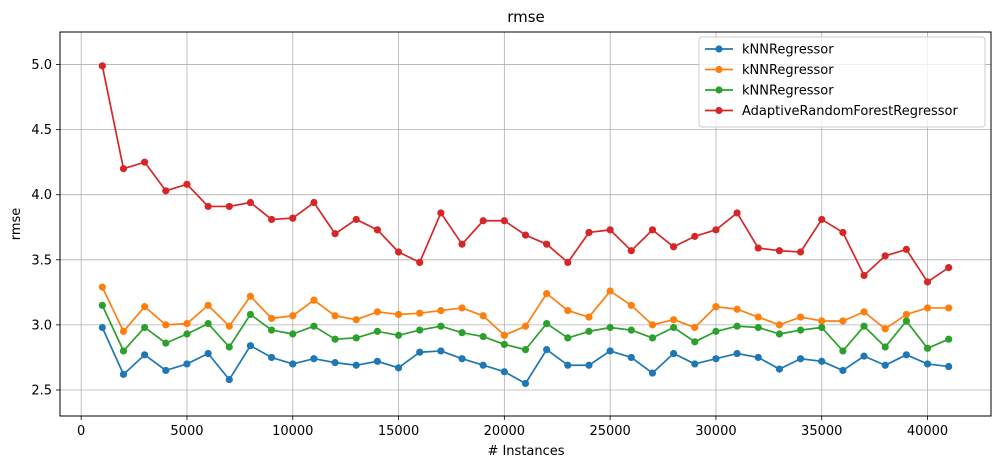  Describe the element at coordinates (186, 431) in the screenshot. I see `x-tick-label: 5000` at that location.